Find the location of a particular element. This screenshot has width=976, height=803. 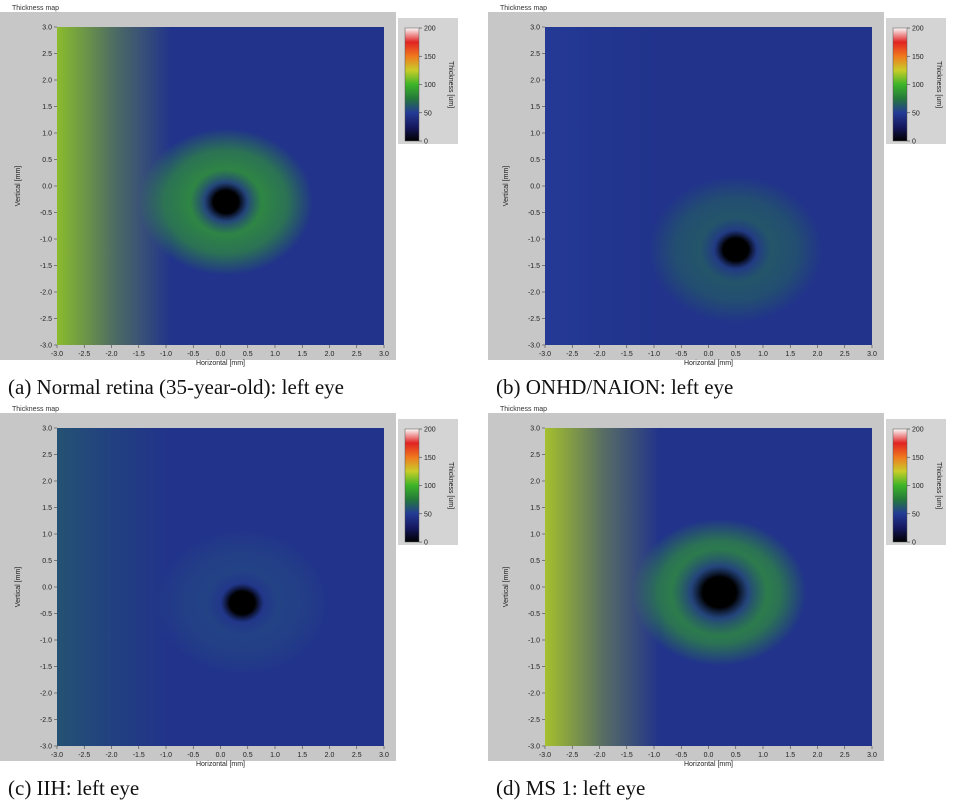

y-tick-label: 1.5 is located at coordinates (535, 107).